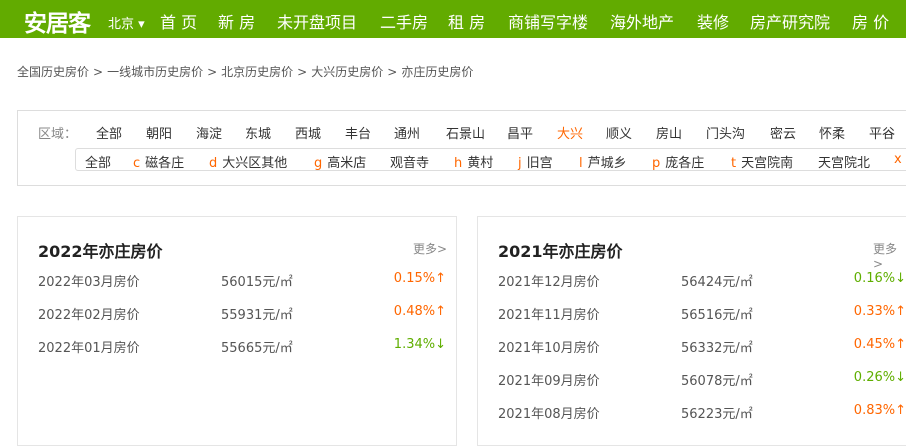  What do you see at coordinates (832, 134) in the screenshot?
I see `district-14: 怀柔` at bounding box center [832, 134].